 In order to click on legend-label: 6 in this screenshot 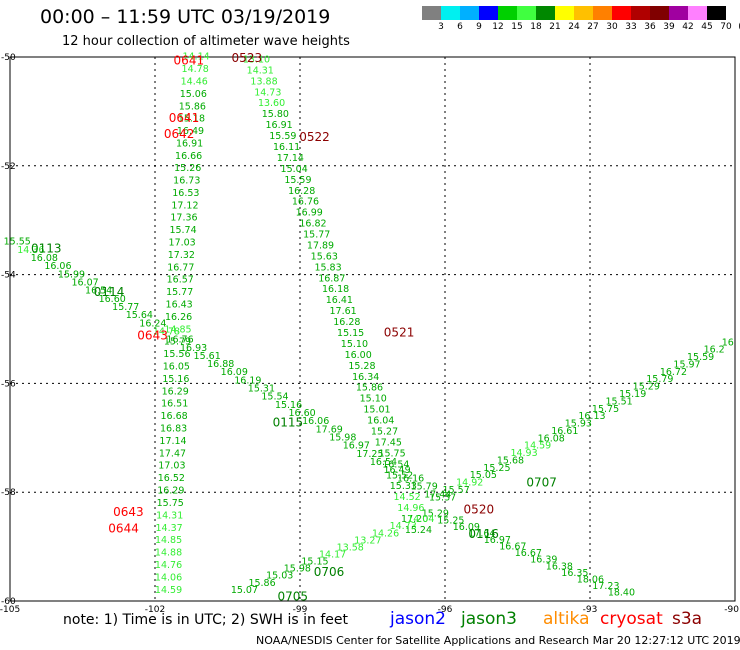, I will do `click(460, 27)`.